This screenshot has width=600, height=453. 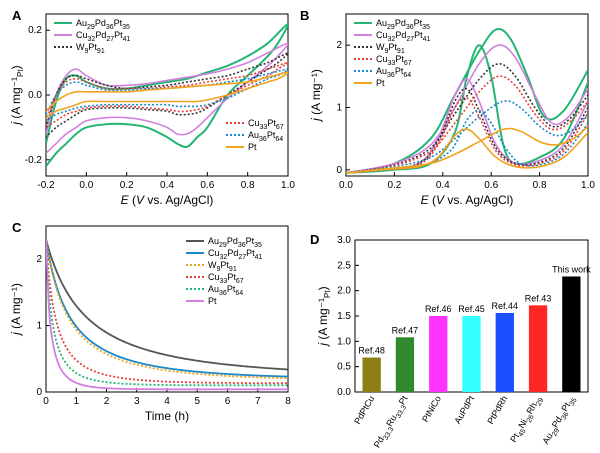 What do you see at coordinates (323, 320) in the screenshot?
I see `y-label-part: (A mg⁻¹` at bounding box center [323, 320].